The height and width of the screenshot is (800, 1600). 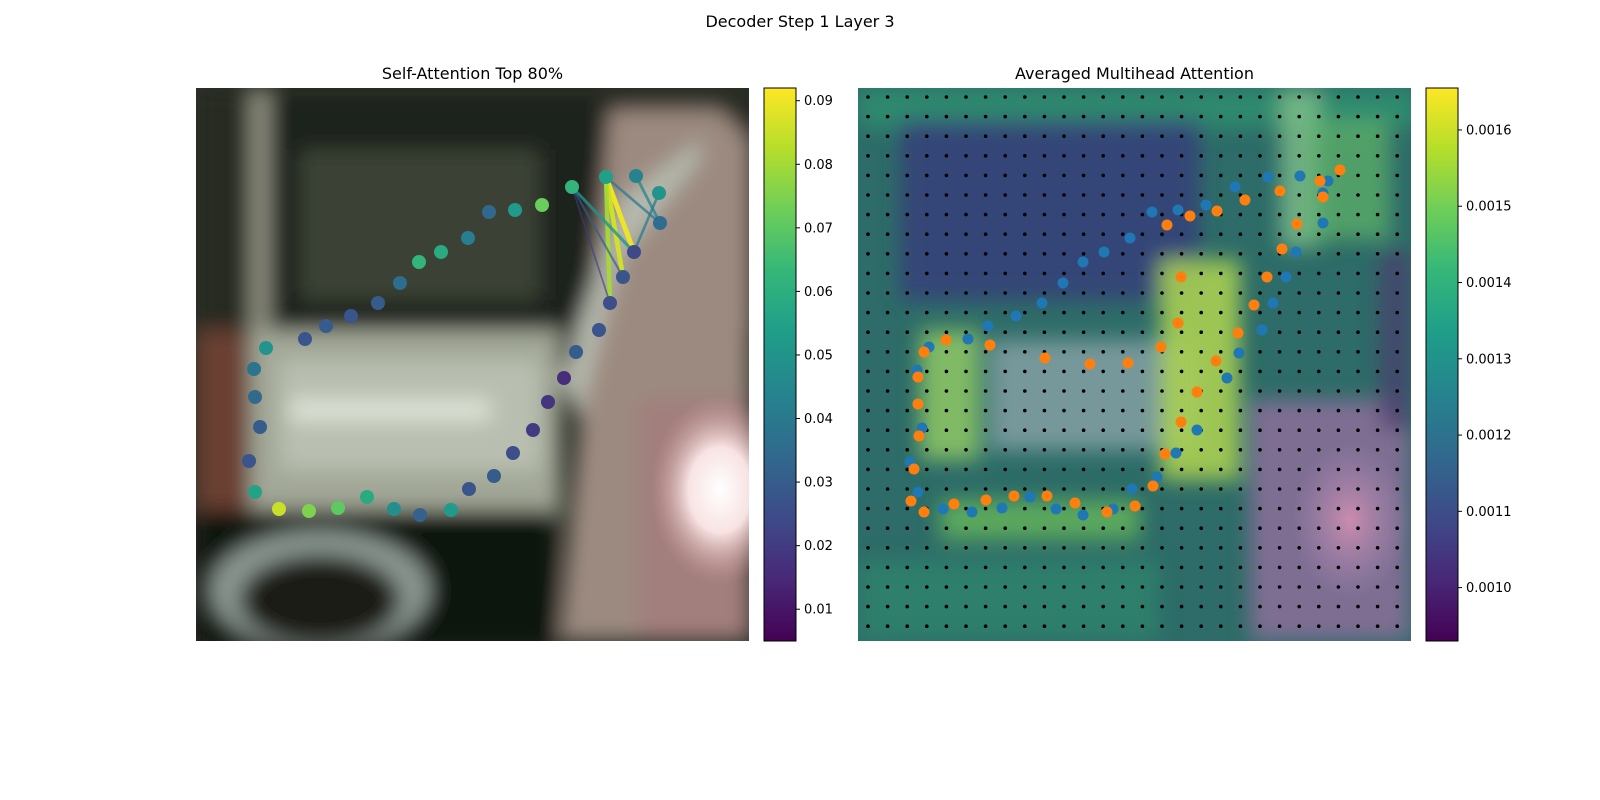 What do you see at coordinates (472, 73) in the screenshot?
I see `left-panel-title: Self-Attention Top 80%` at bounding box center [472, 73].